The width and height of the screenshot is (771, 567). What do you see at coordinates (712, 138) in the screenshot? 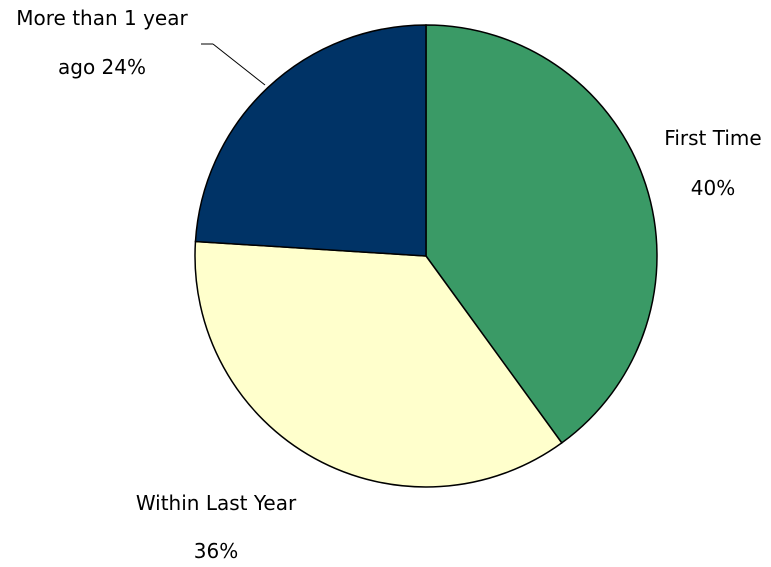
I see `slice-label-first-time: First Time` at bounding box center [712, 138].